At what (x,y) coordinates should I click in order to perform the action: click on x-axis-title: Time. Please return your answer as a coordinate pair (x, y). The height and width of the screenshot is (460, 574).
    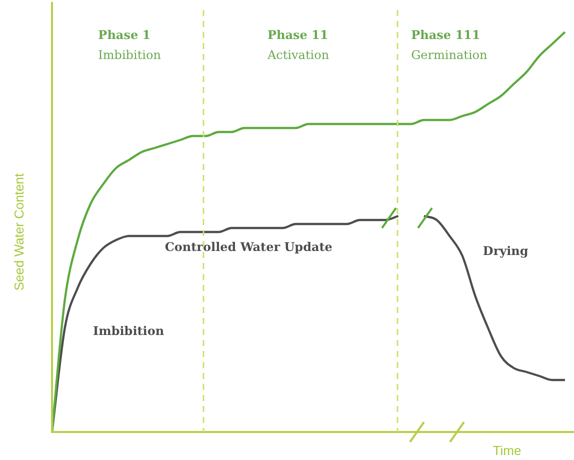
    Looking at the image, I should click on (507, 450).